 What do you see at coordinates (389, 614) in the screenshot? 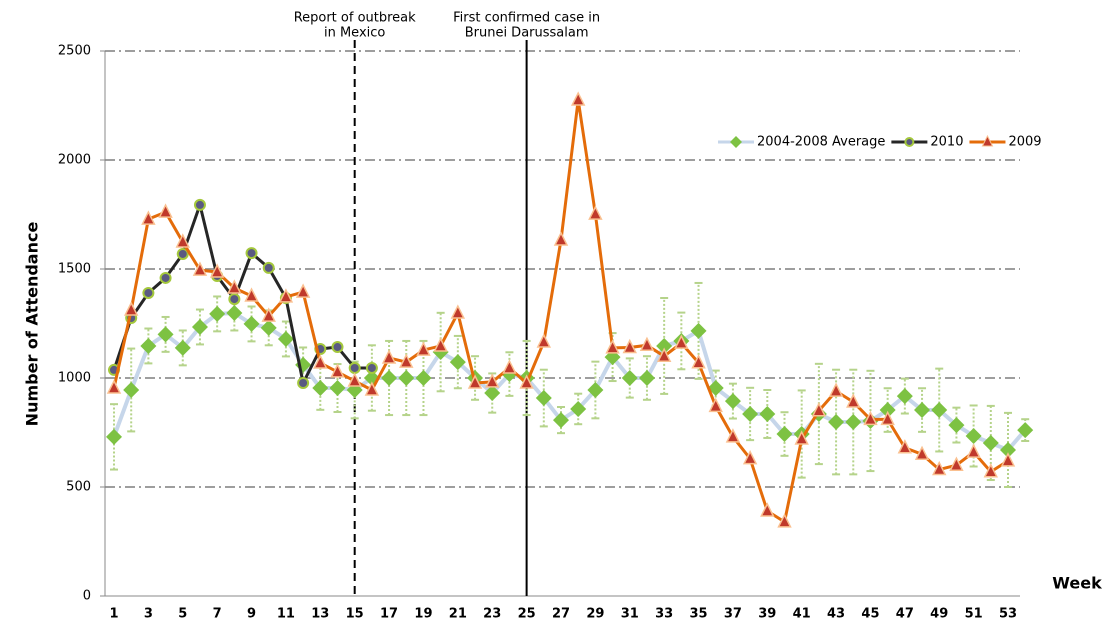
I see `x-tick-label: 17` at bounding box center [389, 614].